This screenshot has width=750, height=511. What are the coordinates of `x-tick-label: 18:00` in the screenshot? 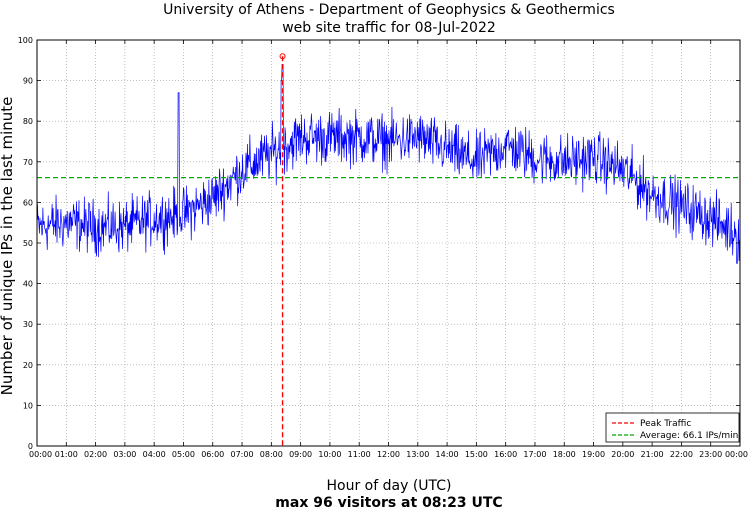 It's located at (564, 454).